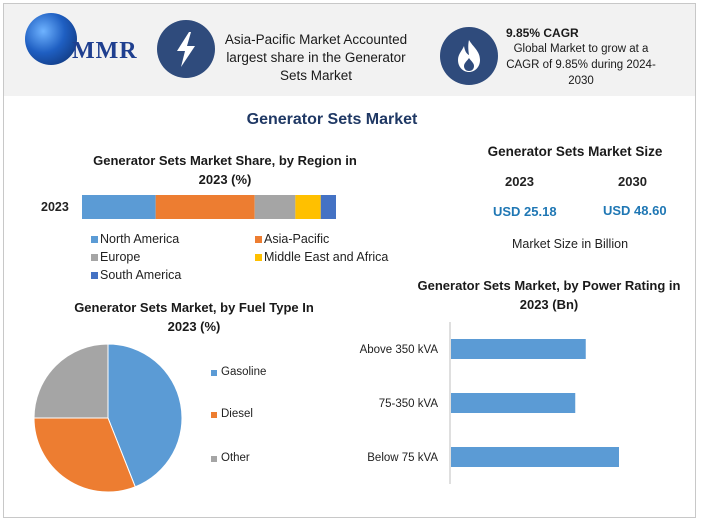 This screenshot has height=523, width=702. I want to click on pie-slice-gasoline, so click(145, 415).